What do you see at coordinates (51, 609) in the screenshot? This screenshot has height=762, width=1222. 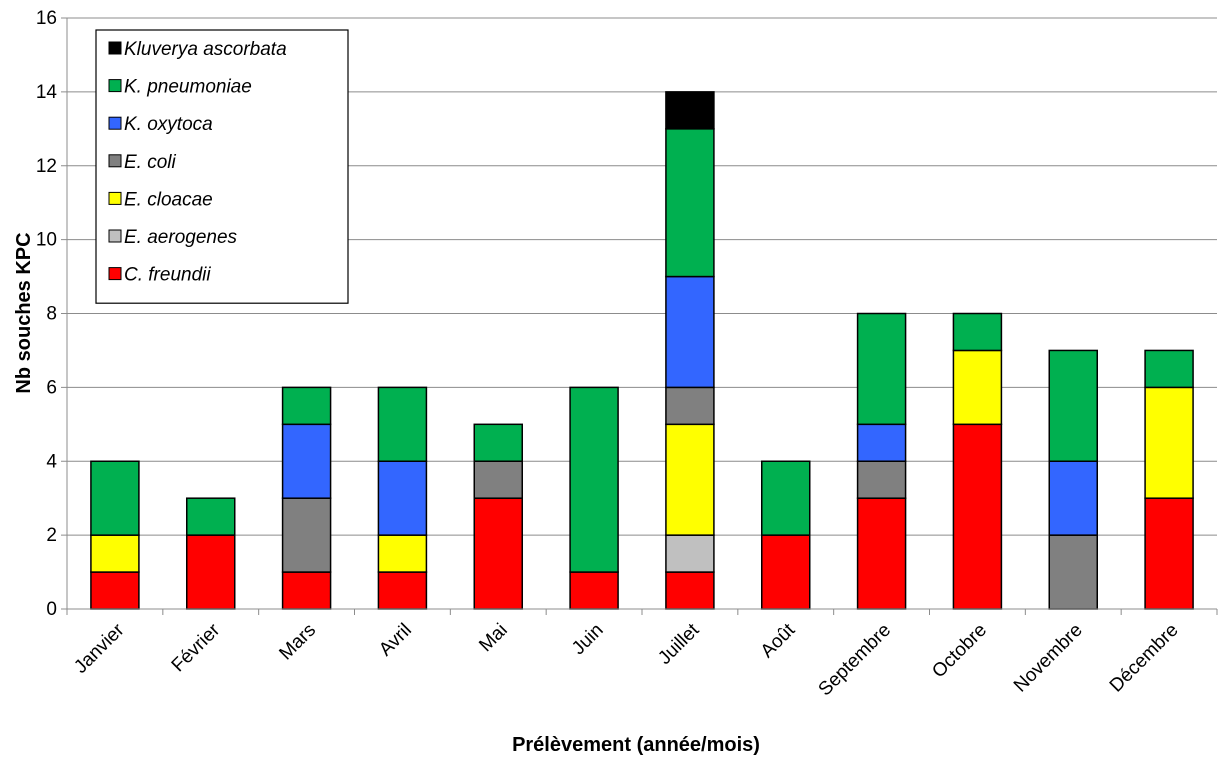 I see `y-tick-label: 0` at bounding box center [51, 609].